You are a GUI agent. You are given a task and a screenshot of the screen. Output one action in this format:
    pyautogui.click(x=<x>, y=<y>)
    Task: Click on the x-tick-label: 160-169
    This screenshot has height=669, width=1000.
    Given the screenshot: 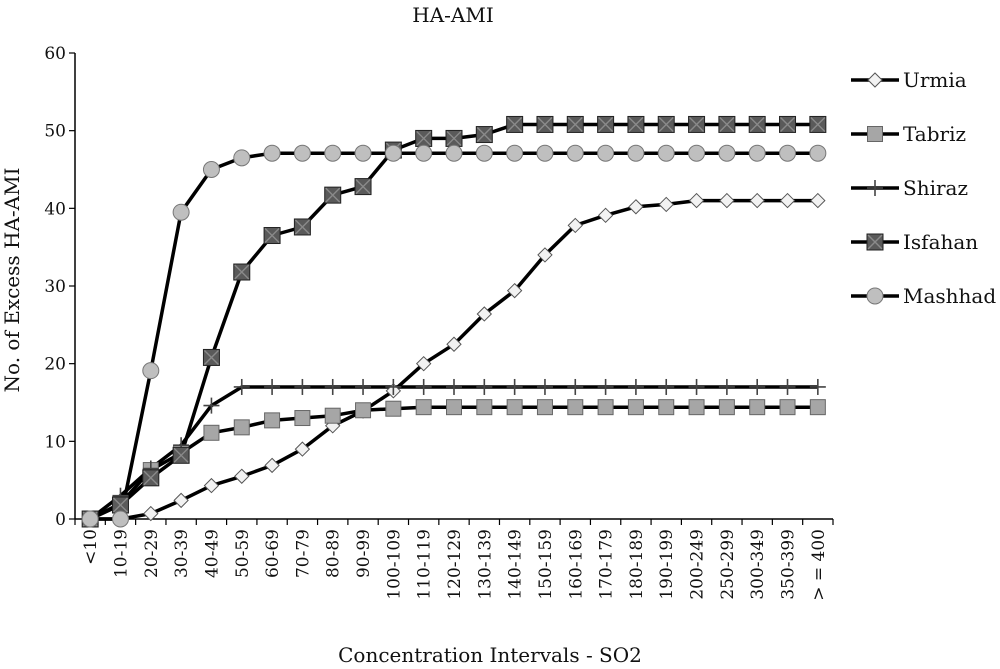 What is the action you would take?
    pyautogui.click(x=576, y=564)
    